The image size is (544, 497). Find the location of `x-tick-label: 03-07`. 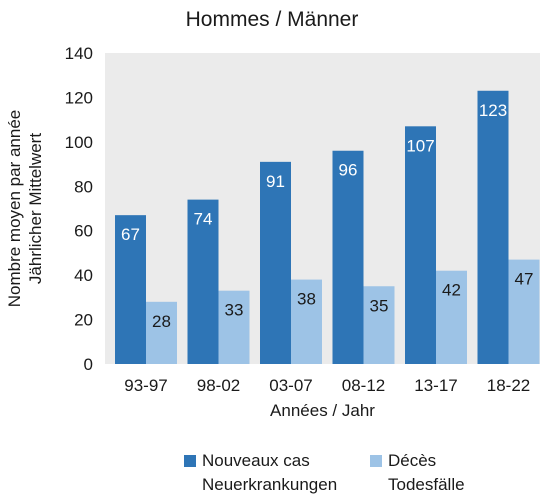

x-tick-label: 03-07 is located at coordinates (290, 385).